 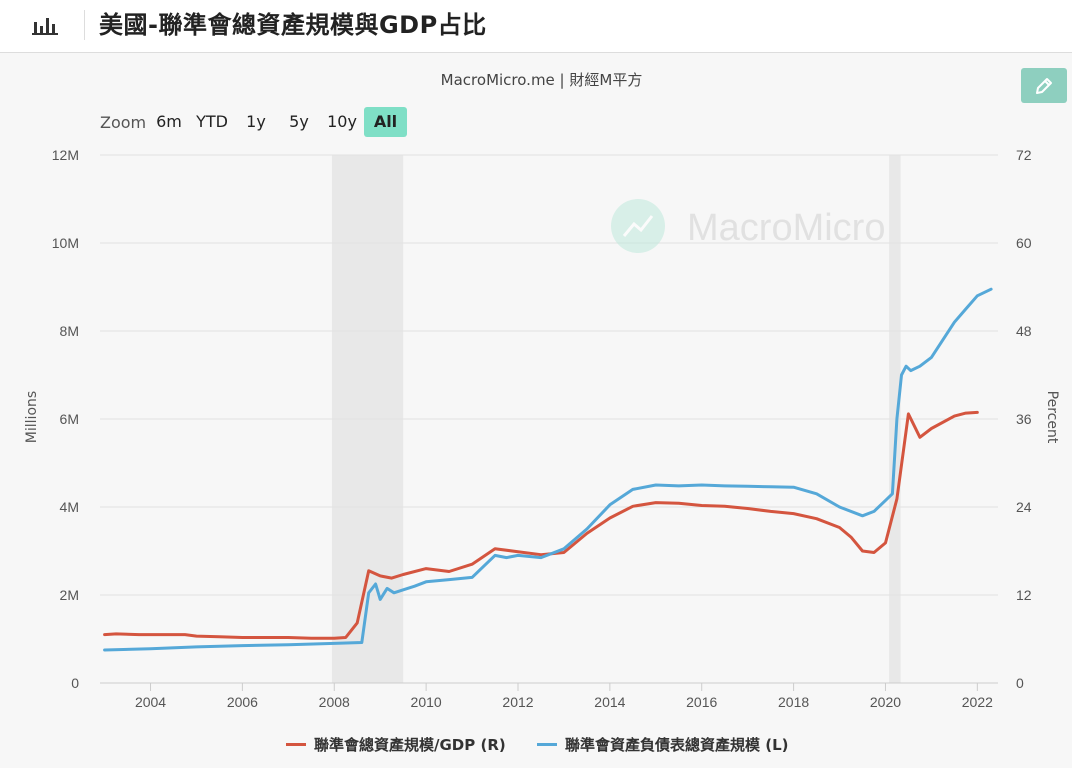 I want to click on zoom-10y-button: 10y, so click(x=342, y=121).